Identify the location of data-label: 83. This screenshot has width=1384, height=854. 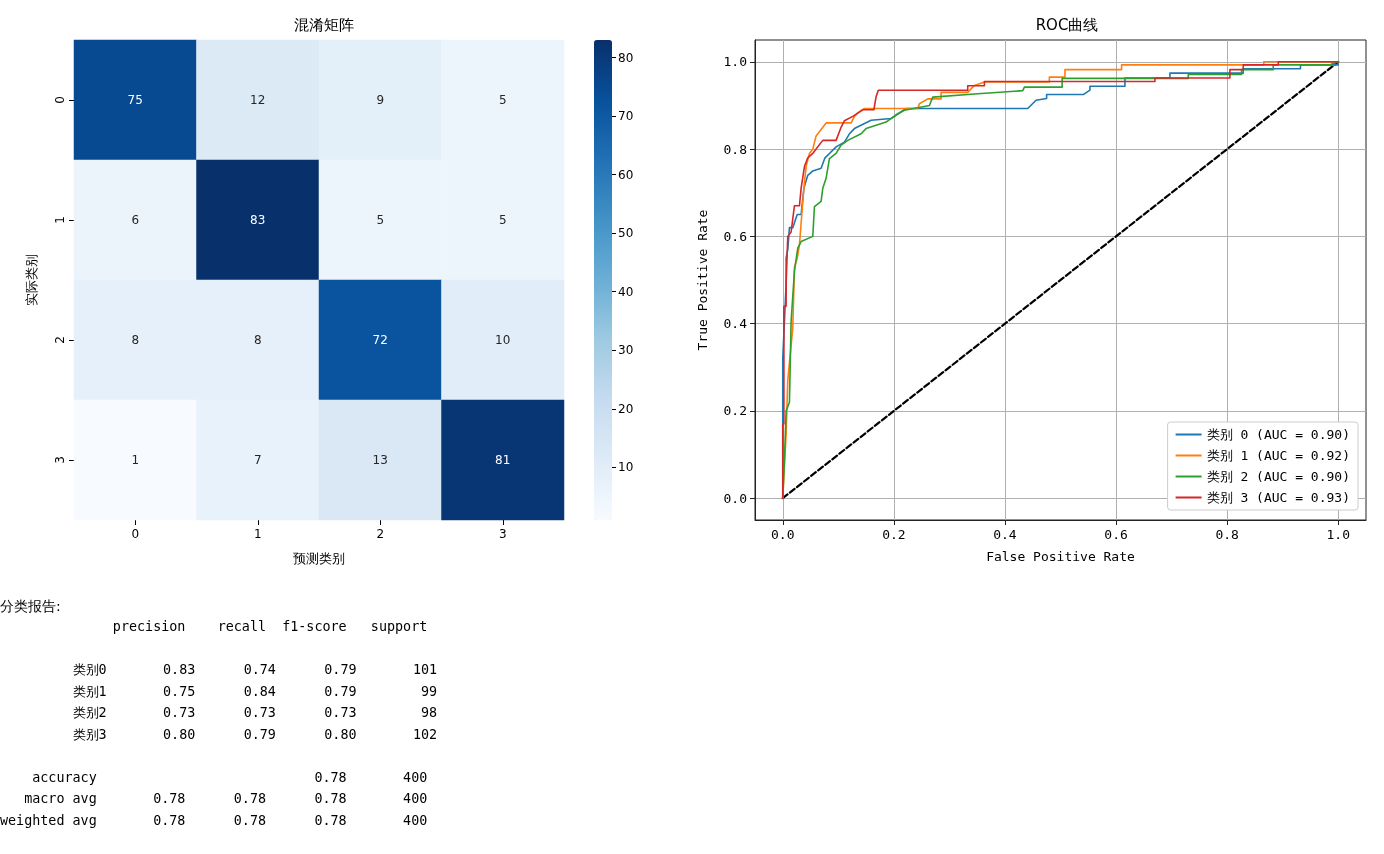
(258, 220).